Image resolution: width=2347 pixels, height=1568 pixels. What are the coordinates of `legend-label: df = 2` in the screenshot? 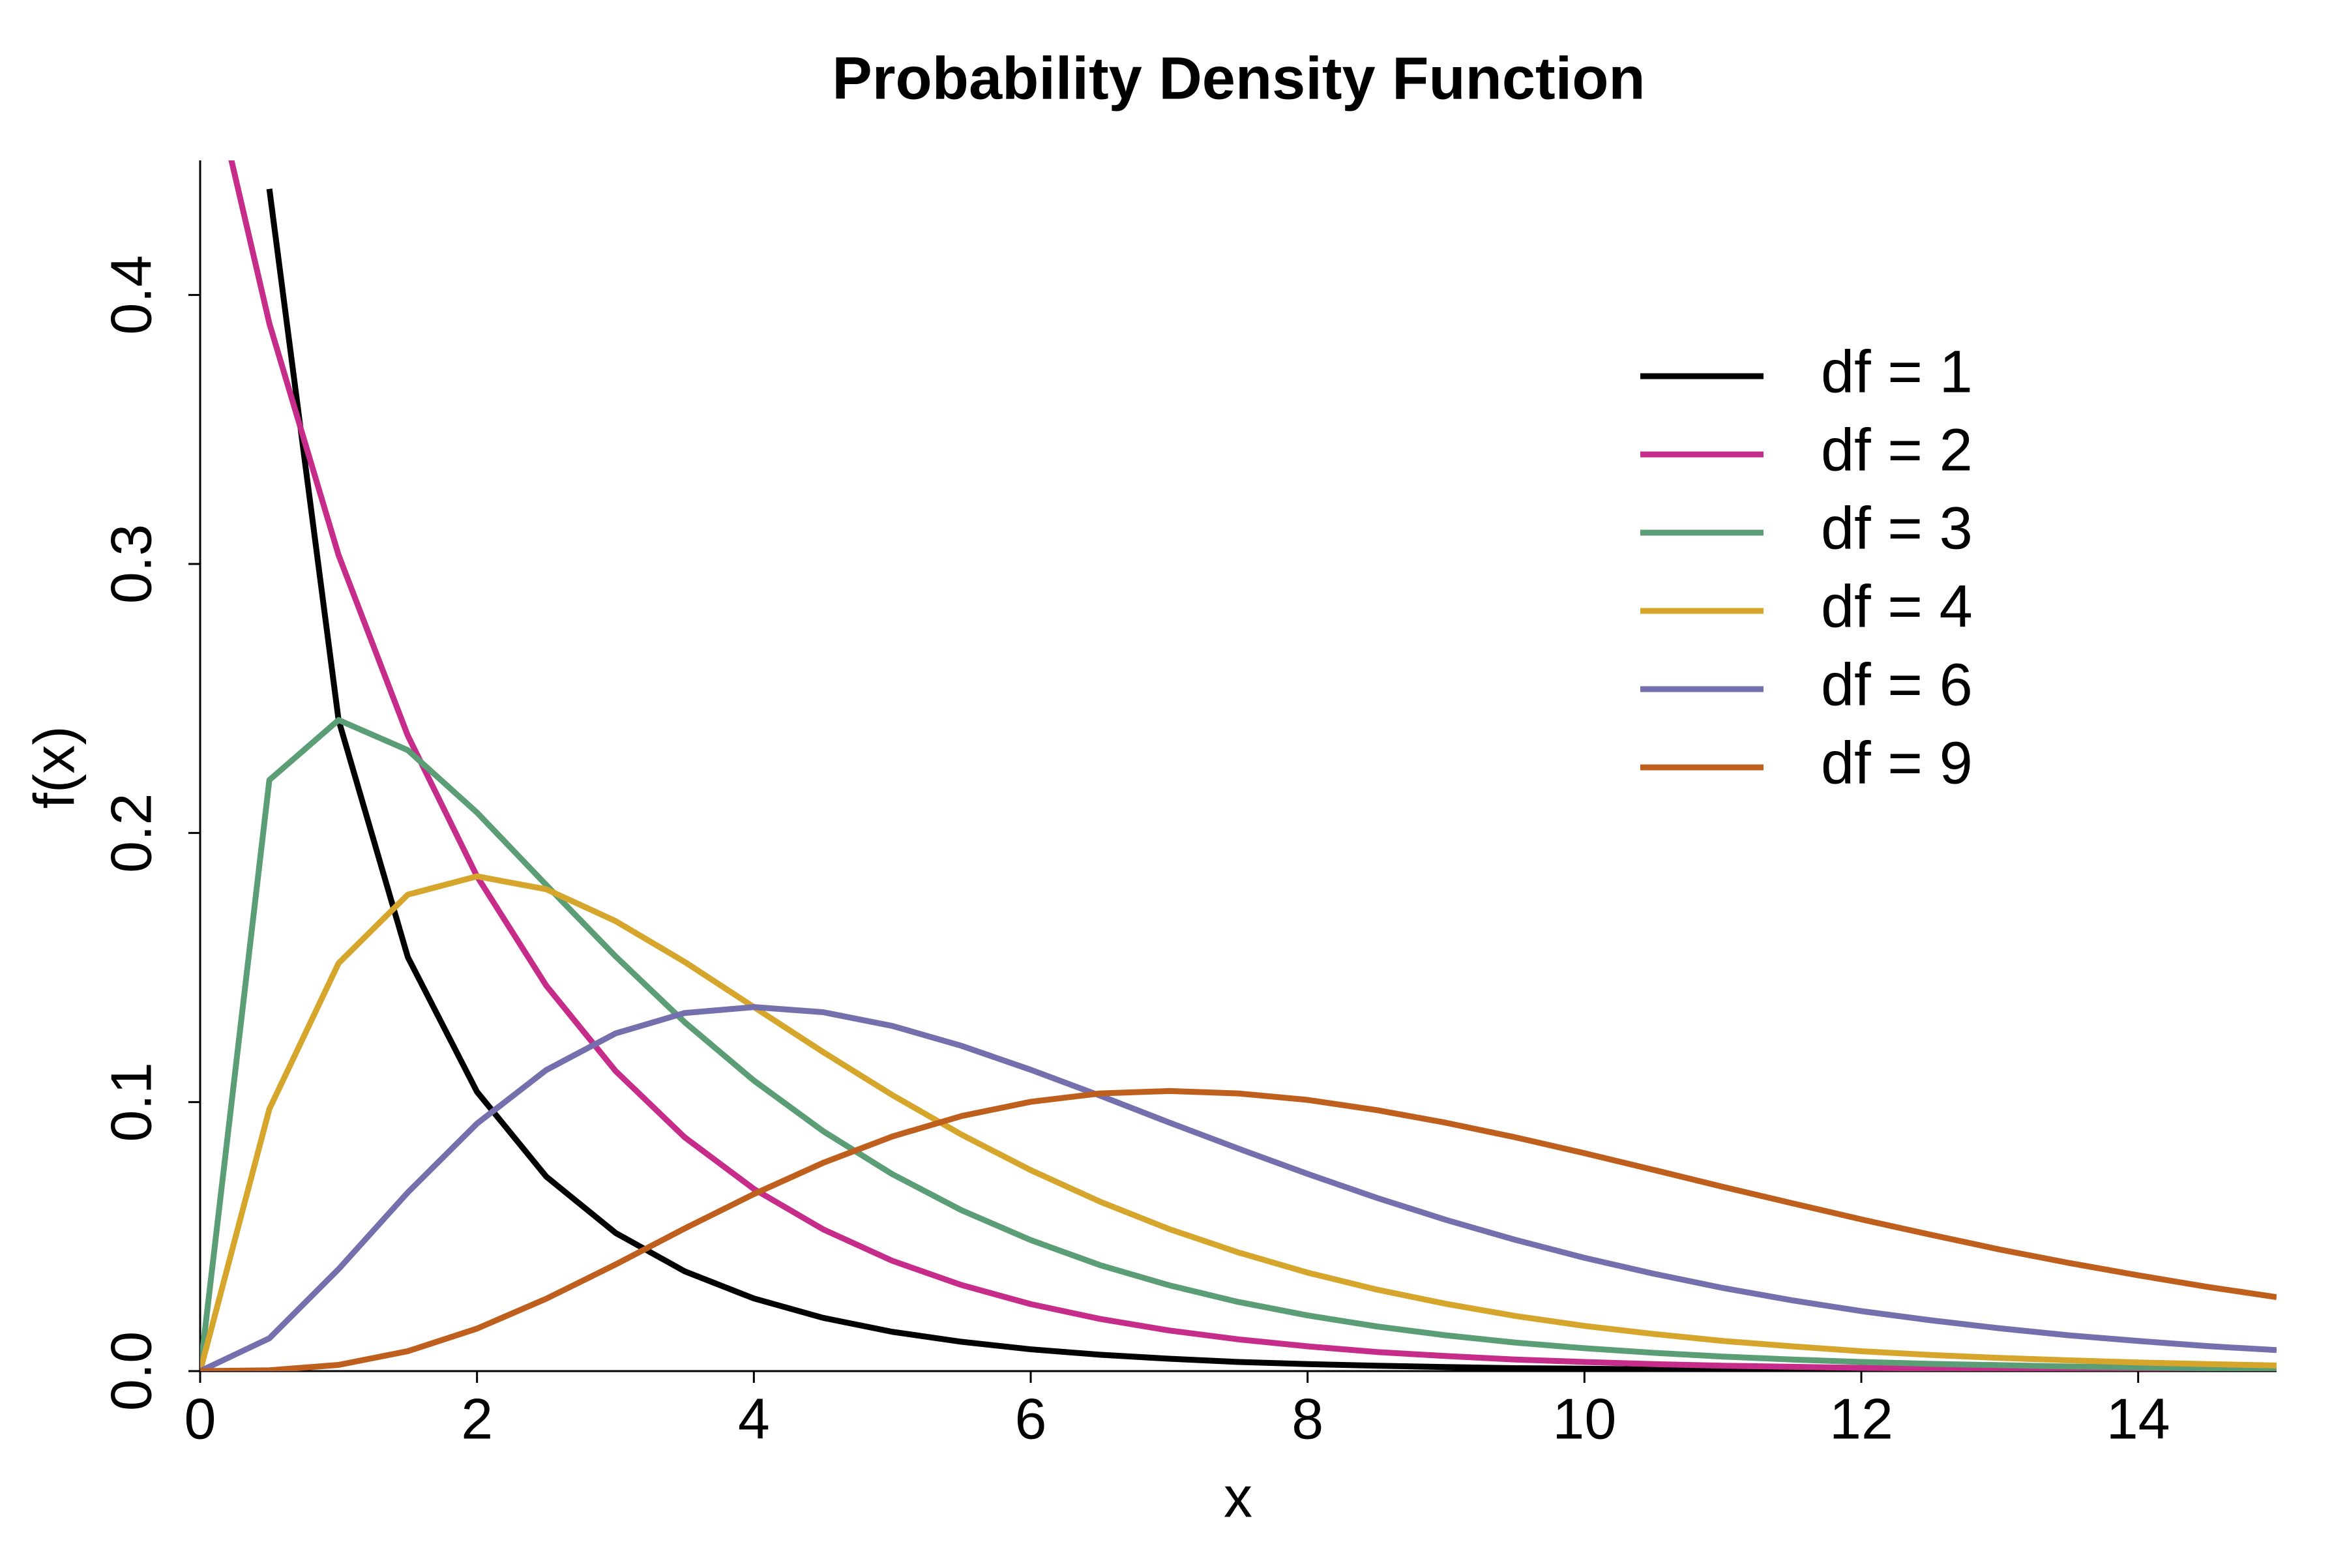 It's located at (1897, 450).